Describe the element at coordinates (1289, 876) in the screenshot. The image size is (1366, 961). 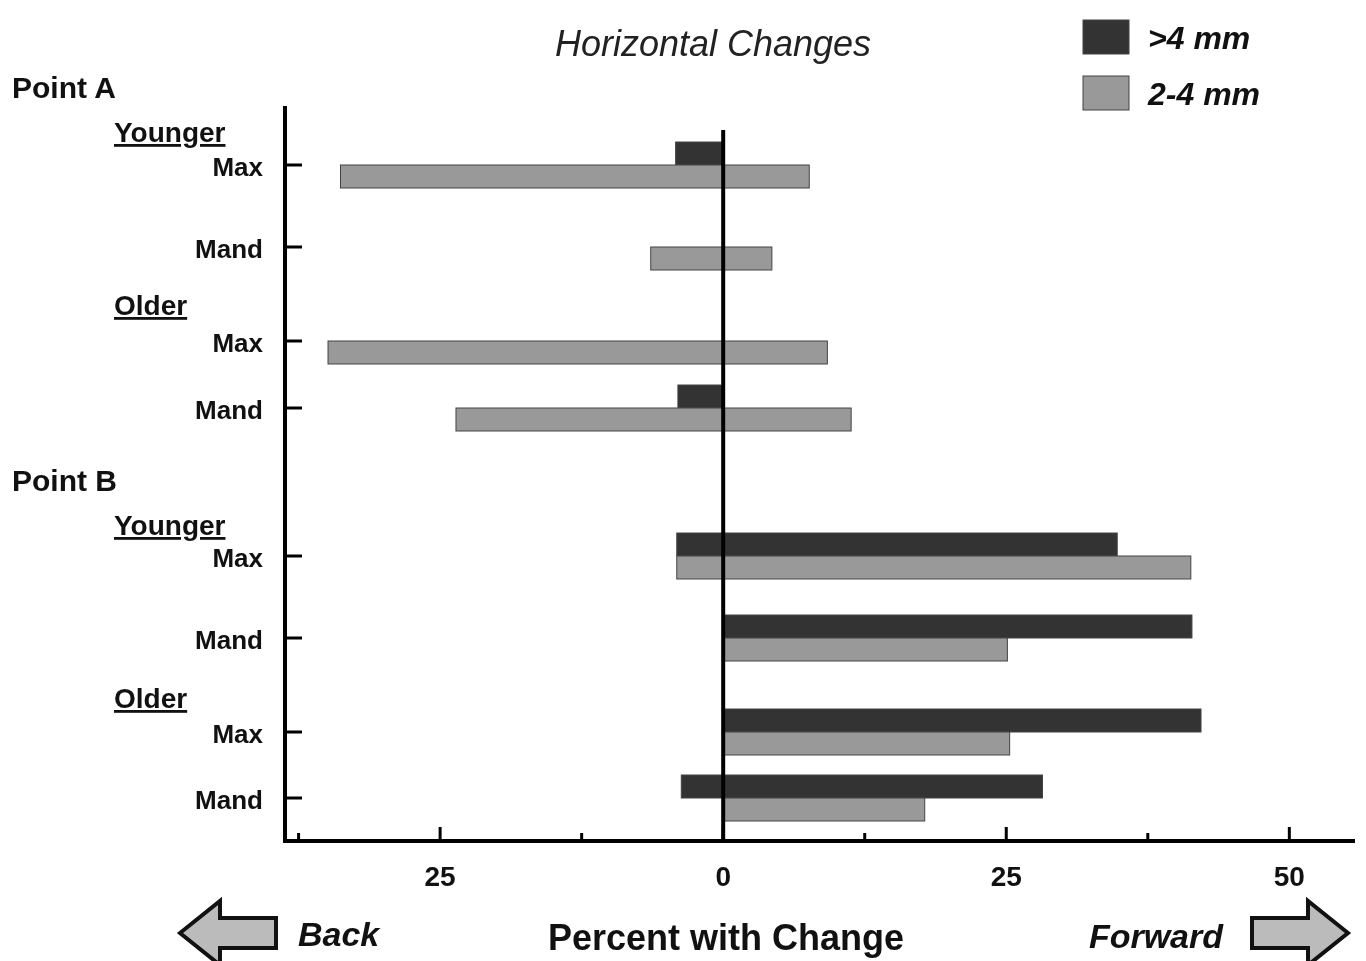
I see `x-tick-label: 50` at that location.